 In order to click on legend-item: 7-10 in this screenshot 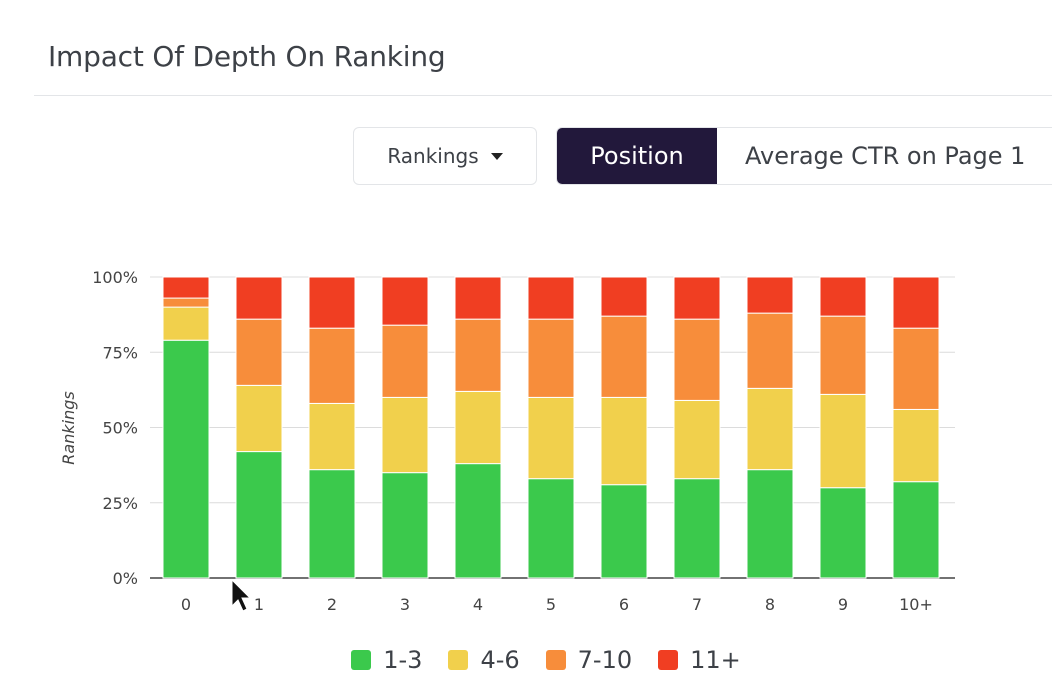, I will do `click(589, 660)`.